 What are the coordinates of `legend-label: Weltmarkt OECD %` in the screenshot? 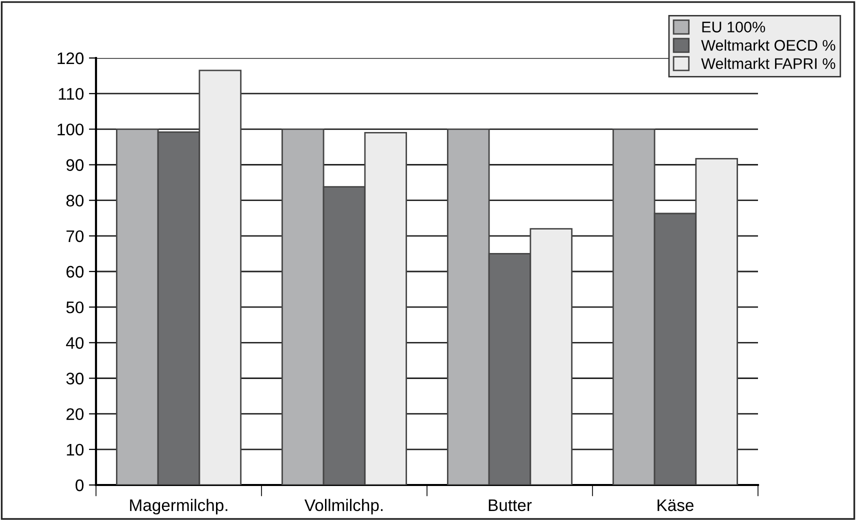 It's located at (768, 45).